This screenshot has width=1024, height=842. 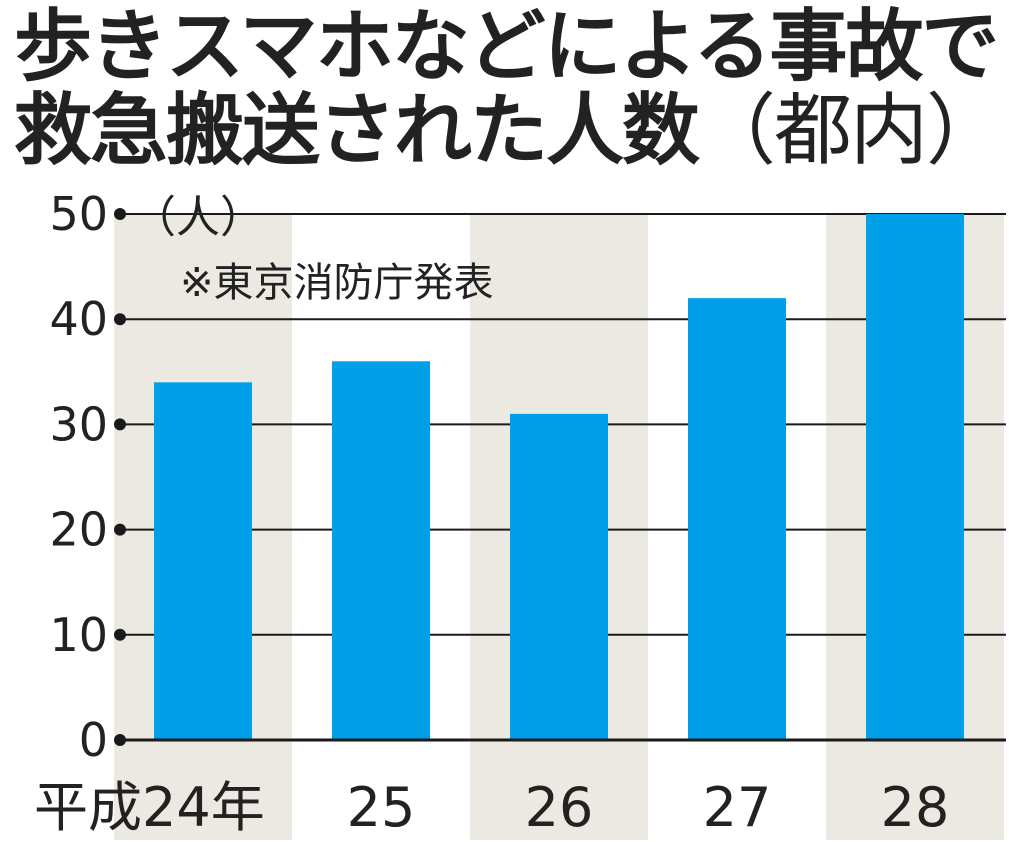 I want to click on y-tick-label: 10, so click(x=78, y=635).